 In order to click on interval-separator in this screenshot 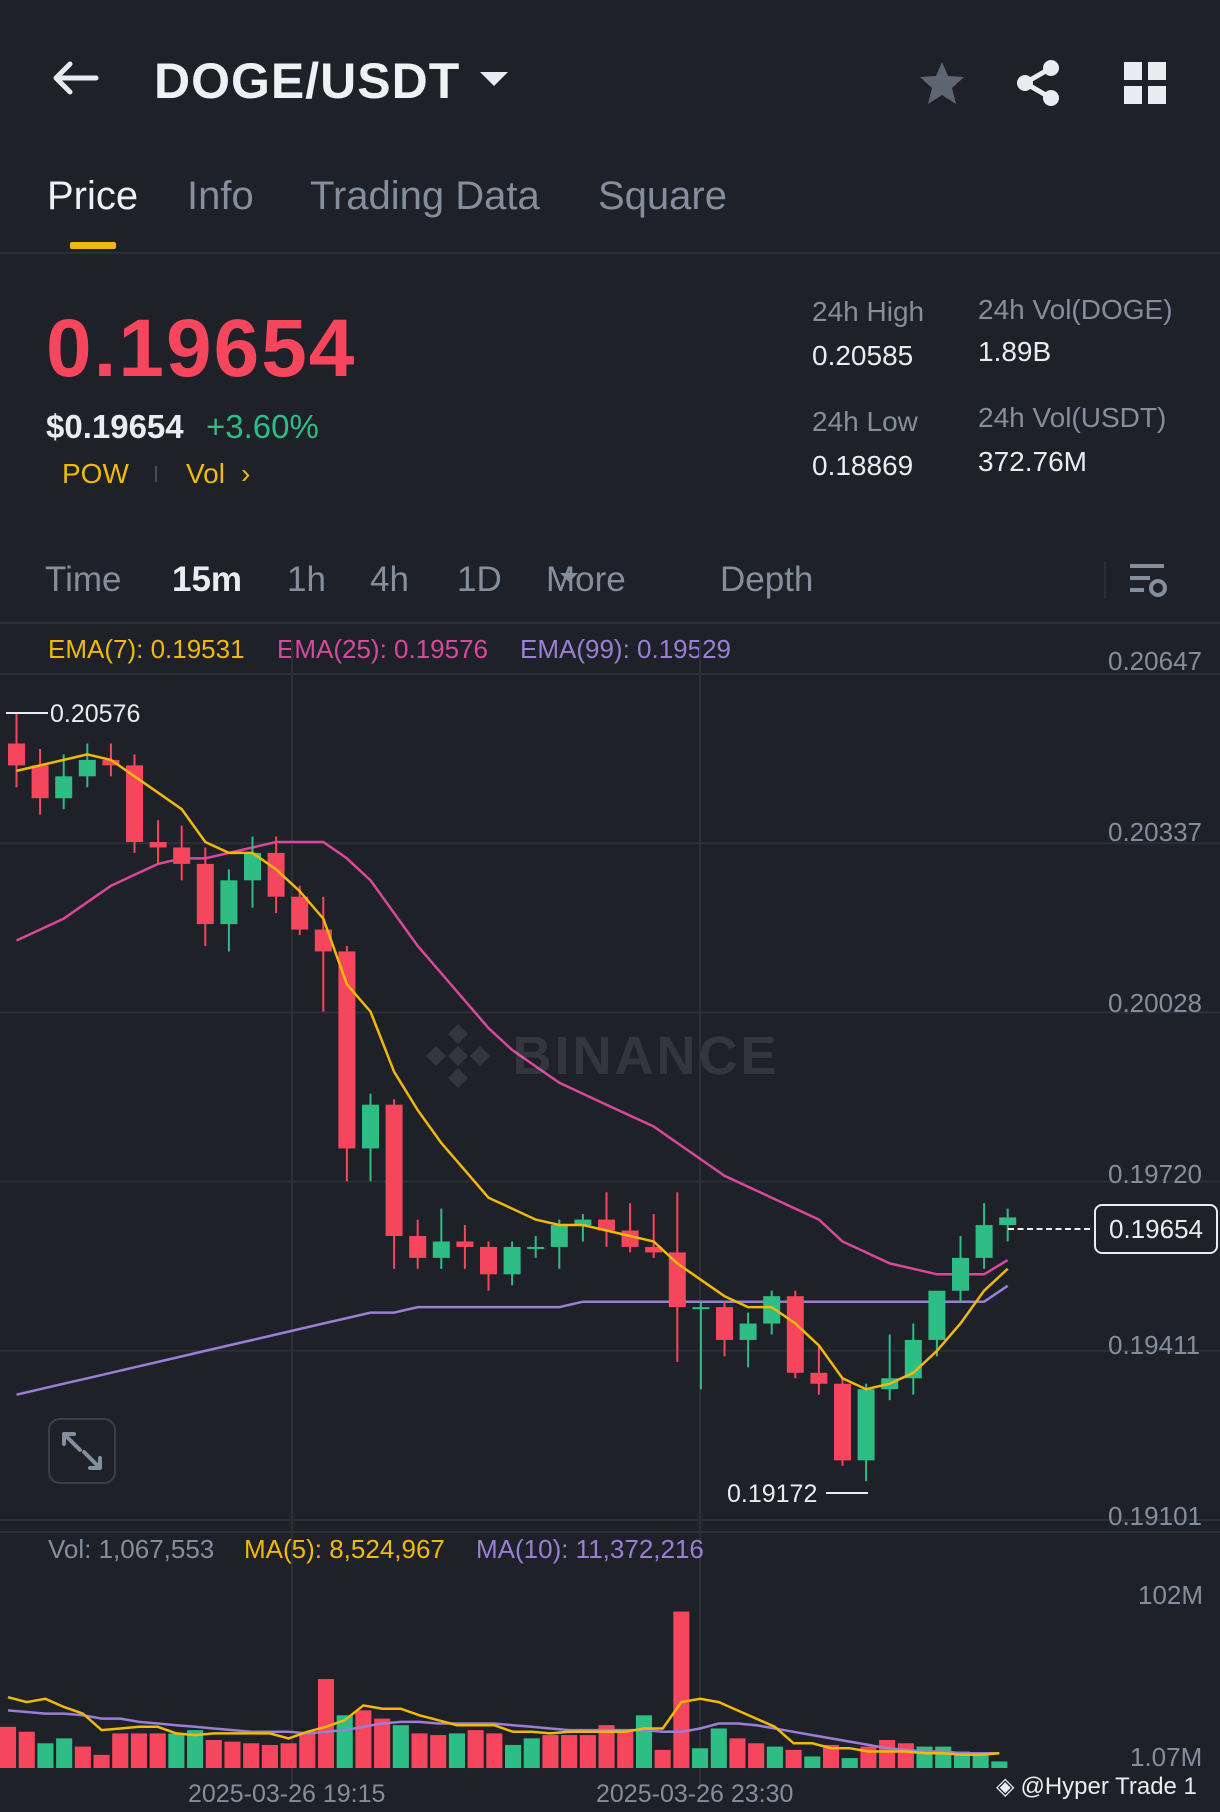, I will do `click(610, 623)`.